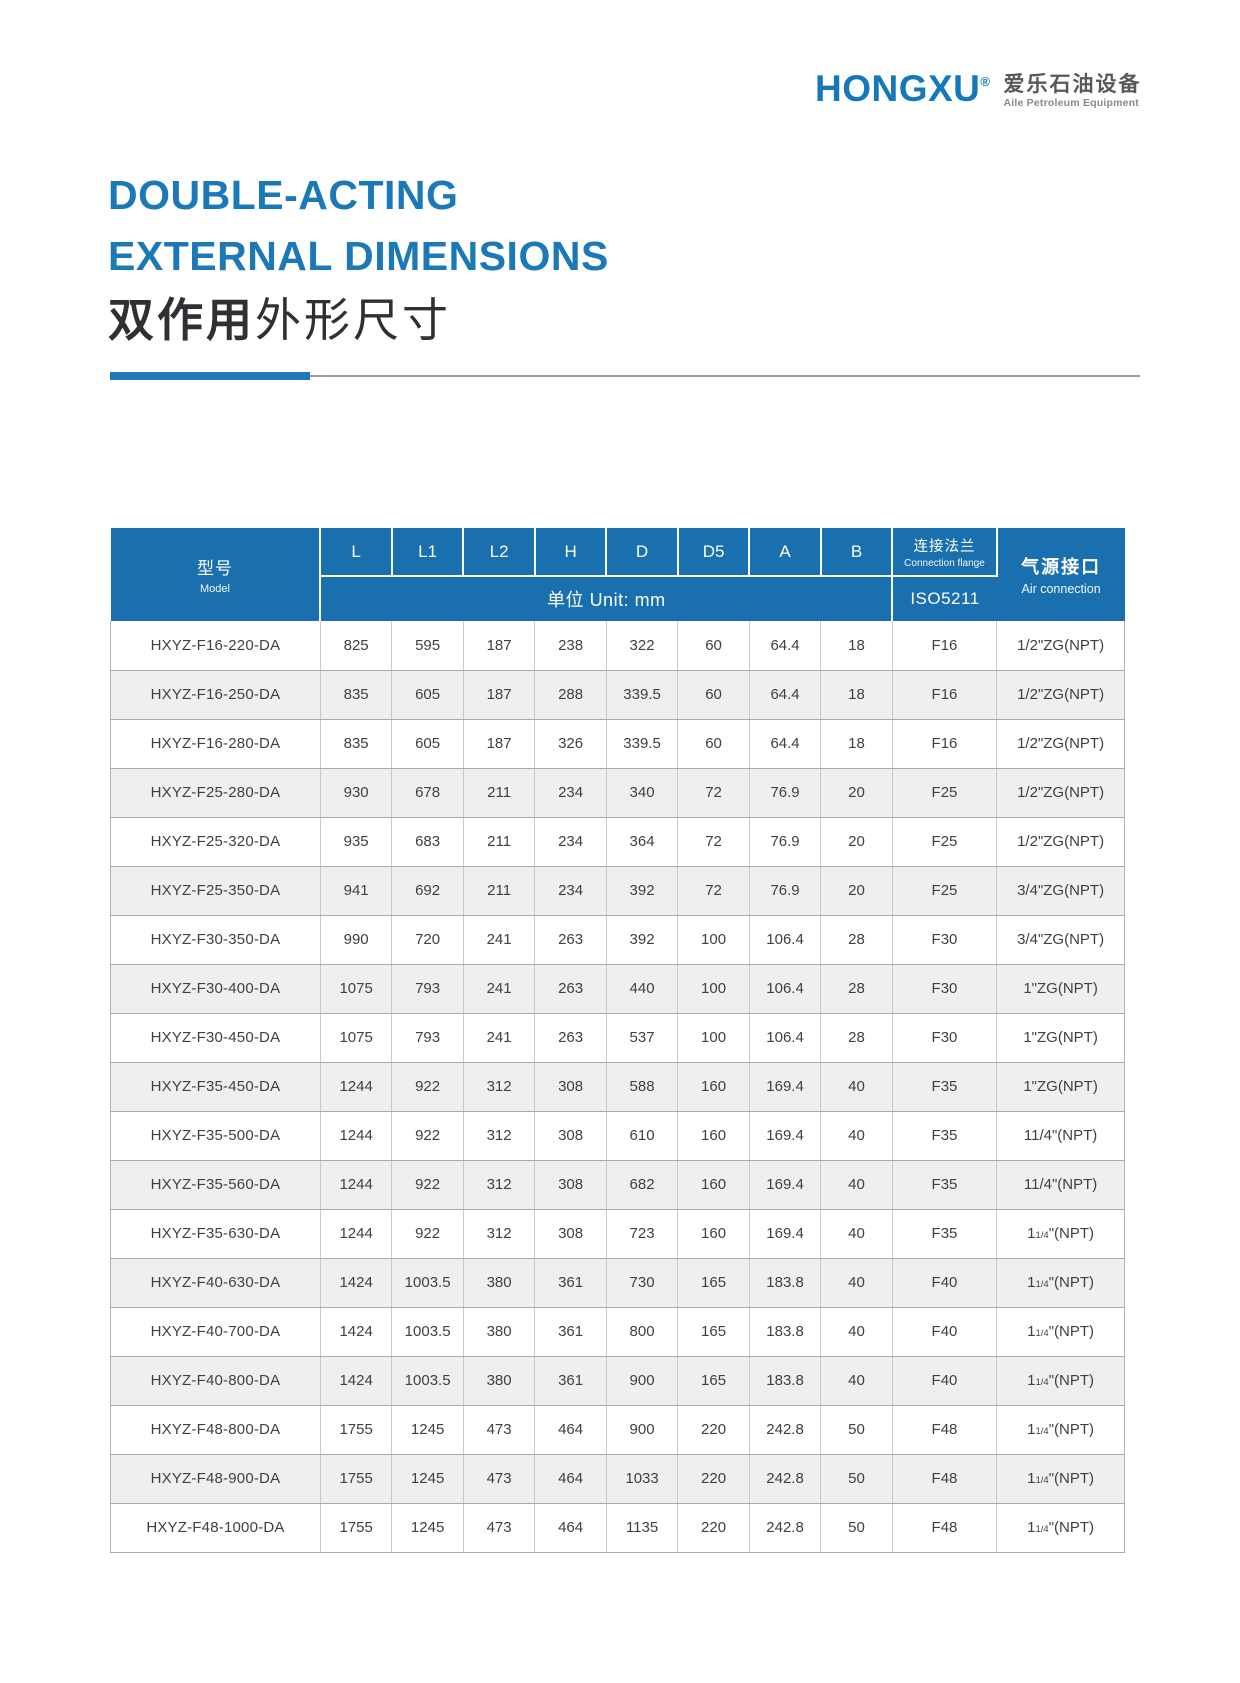 Image resolution: width=1240 pixels, height=1683 pixels. Describe the element at coordinates (215, 1528) in the screenshot. I see `model-cell: HXYZ-F48-1000-DA` at that location.